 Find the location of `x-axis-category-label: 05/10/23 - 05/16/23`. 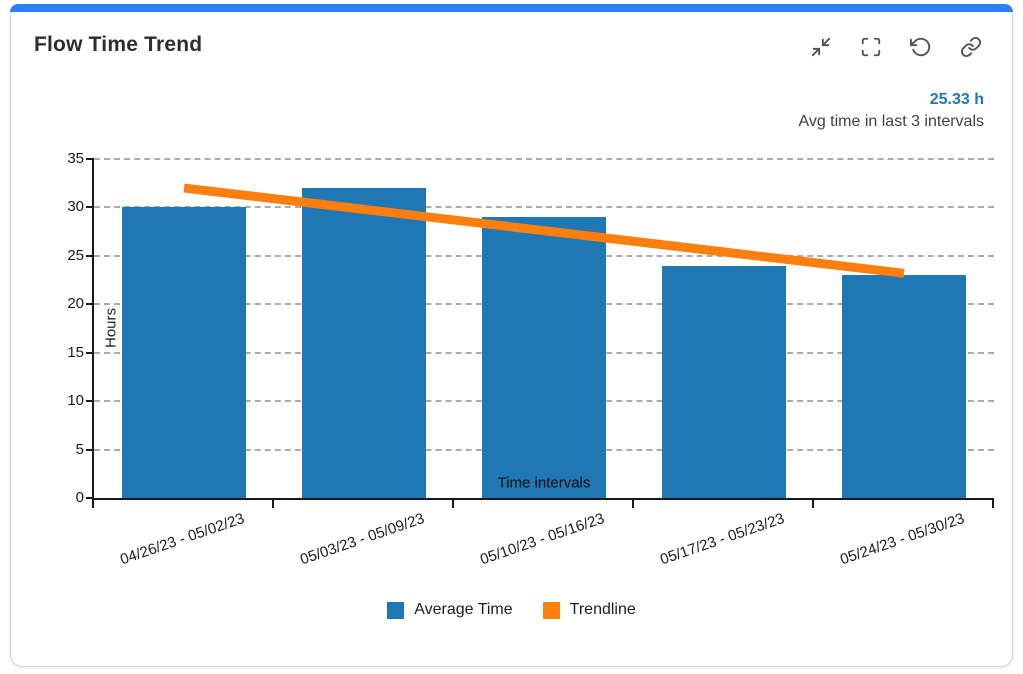

x-axis-category-label: 05/10/23 - 05/16/23 is located at coordinates (542, 539).